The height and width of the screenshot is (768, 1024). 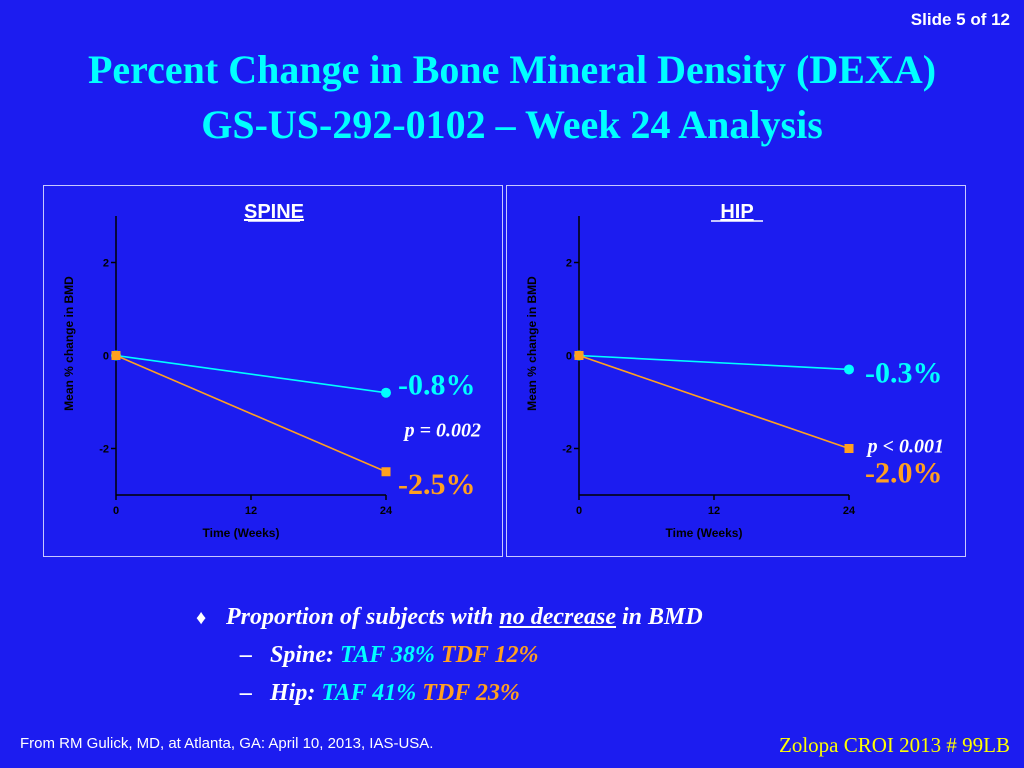 I want to click on p-value-annotation: p = 0.002, so click(x=442, y=431).